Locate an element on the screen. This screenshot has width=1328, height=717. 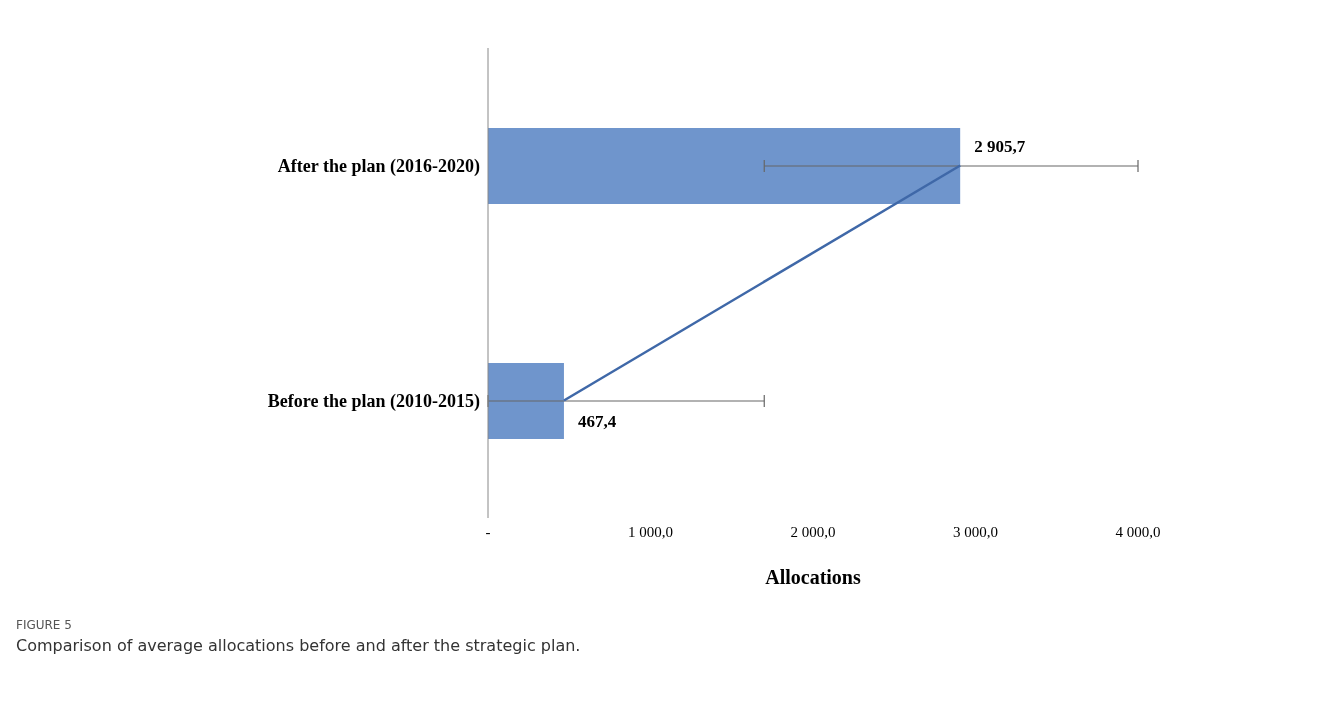
text: Comparison of average allocations before and after the strategic plan. is located at coordinates (299, 645).